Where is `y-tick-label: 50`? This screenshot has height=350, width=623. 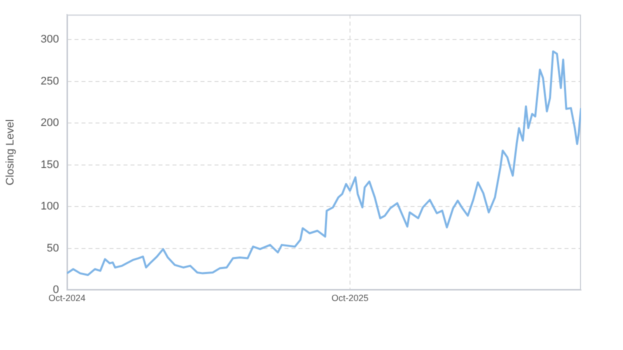
y-tick-label: 50 is located at coordinates (52, 248).